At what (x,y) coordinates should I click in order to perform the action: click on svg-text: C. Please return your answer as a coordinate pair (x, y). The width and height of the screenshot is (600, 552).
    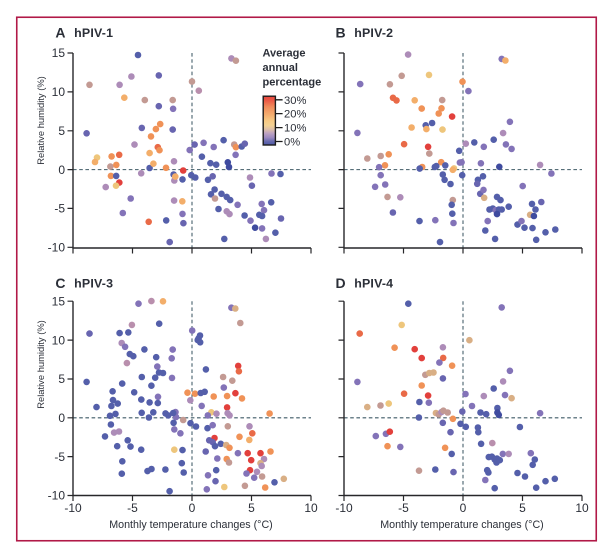
    Looking at the image, I should click on (60, 283).